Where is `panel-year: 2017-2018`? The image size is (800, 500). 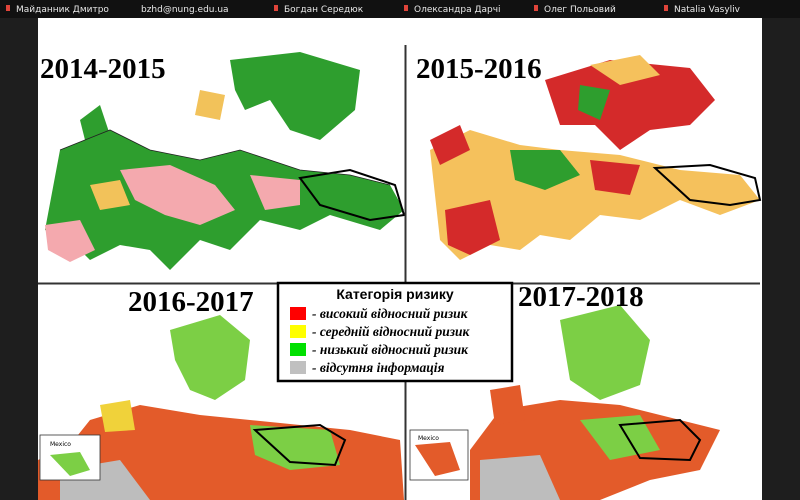
panel-year: 2017-2018 is located at coordinates (581, 297).